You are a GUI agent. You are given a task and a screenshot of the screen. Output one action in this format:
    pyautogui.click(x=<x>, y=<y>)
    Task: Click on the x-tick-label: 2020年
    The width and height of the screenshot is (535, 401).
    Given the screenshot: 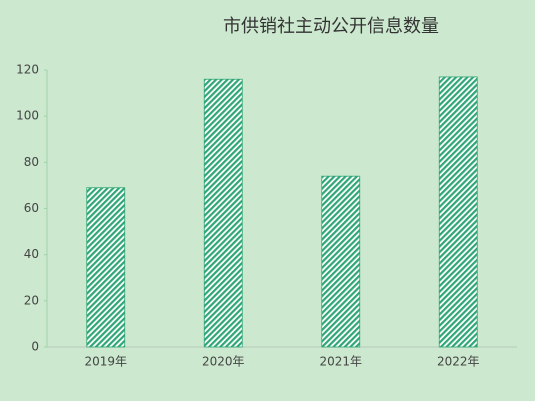 What is the action you would take?
    pyautogui.click(x=223, y=362)
    